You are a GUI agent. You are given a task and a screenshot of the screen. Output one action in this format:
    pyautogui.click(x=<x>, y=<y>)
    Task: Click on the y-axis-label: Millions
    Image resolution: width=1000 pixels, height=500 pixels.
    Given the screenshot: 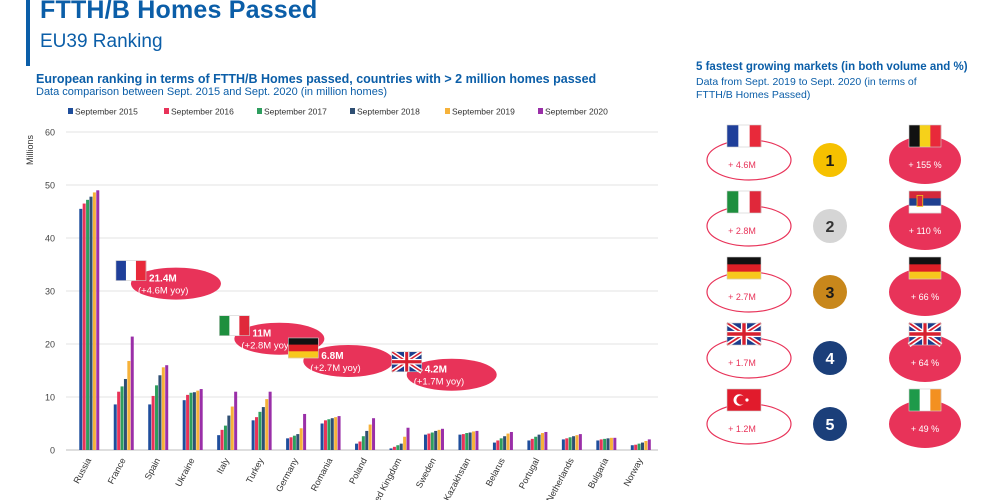 What is the action you would take?
    pyautogui.click(x=30, y=150)
    